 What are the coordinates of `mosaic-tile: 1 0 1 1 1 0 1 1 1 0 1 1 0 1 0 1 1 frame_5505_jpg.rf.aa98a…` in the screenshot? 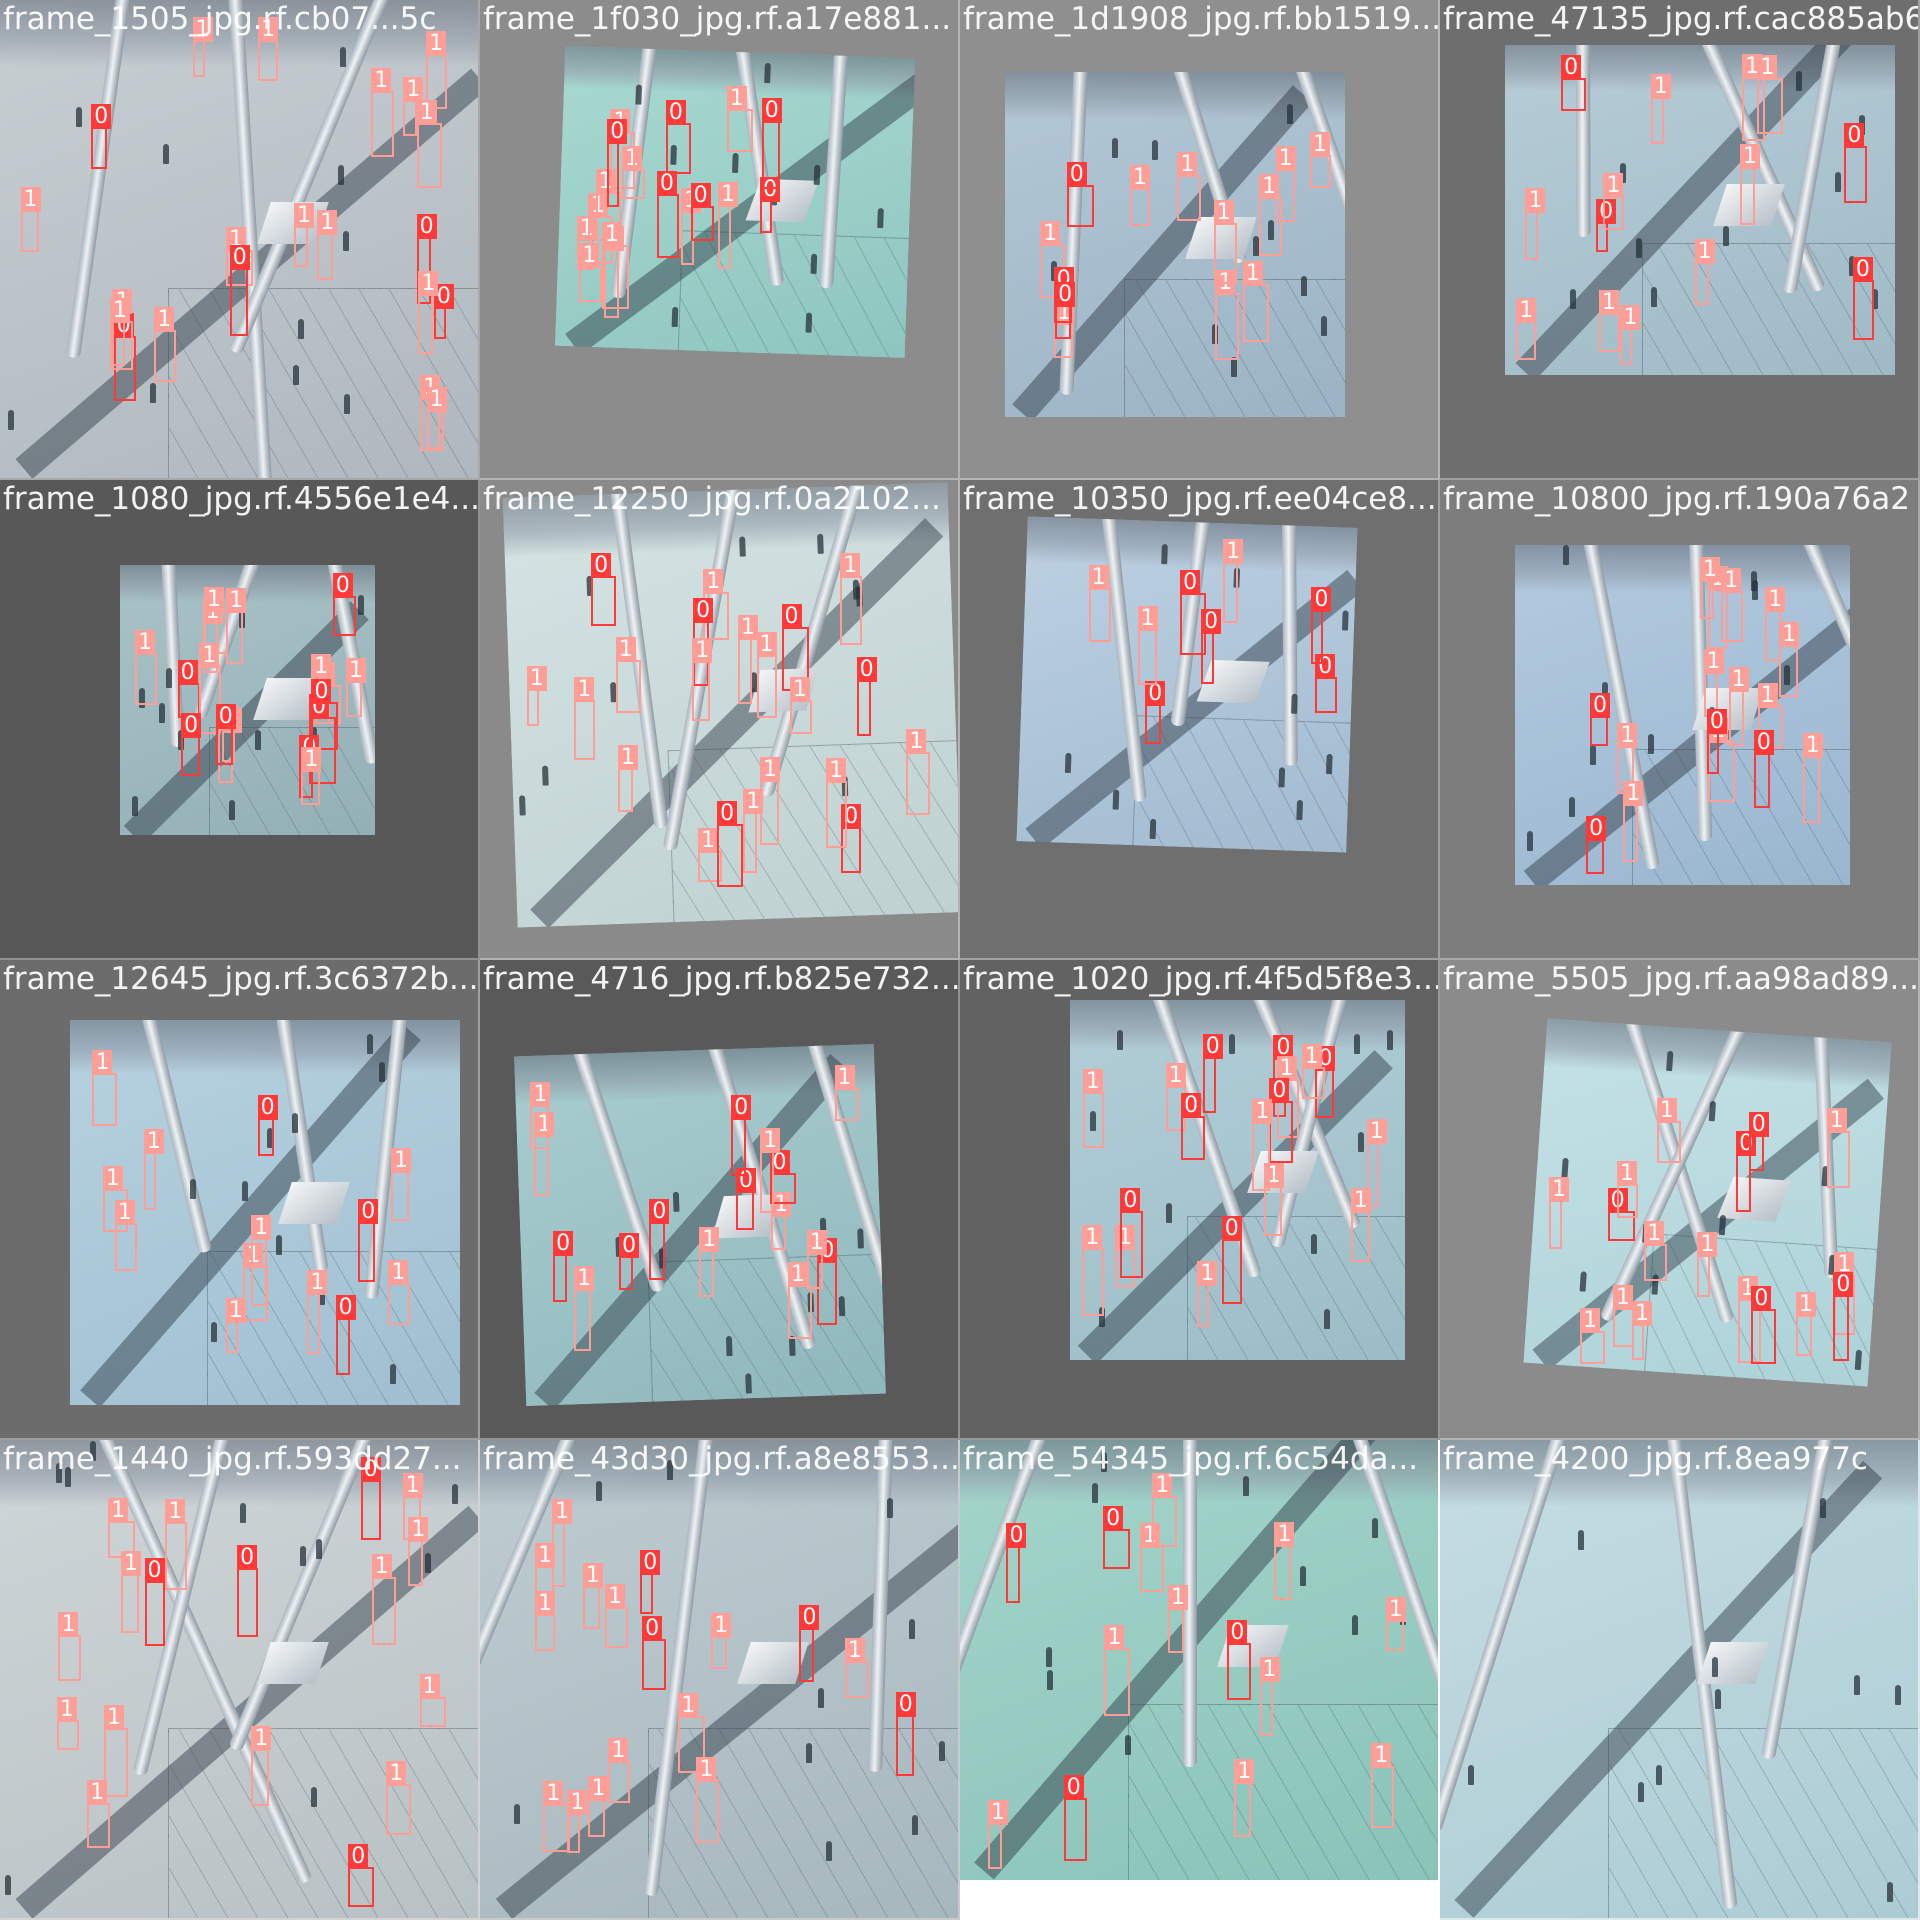 It's located at (1680, 1200).